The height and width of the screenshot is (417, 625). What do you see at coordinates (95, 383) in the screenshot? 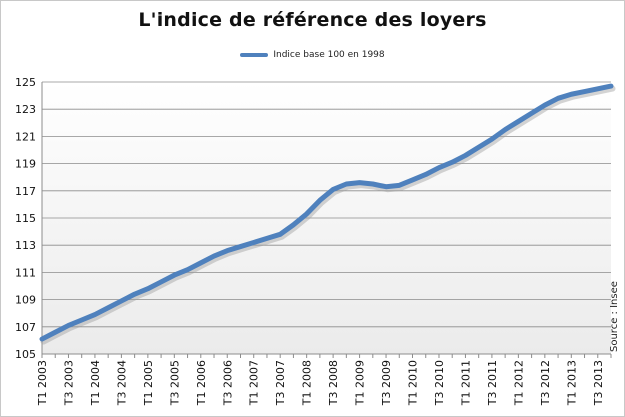
I see `x-tick-label: T1 2004` at bounding box center [95, 383].